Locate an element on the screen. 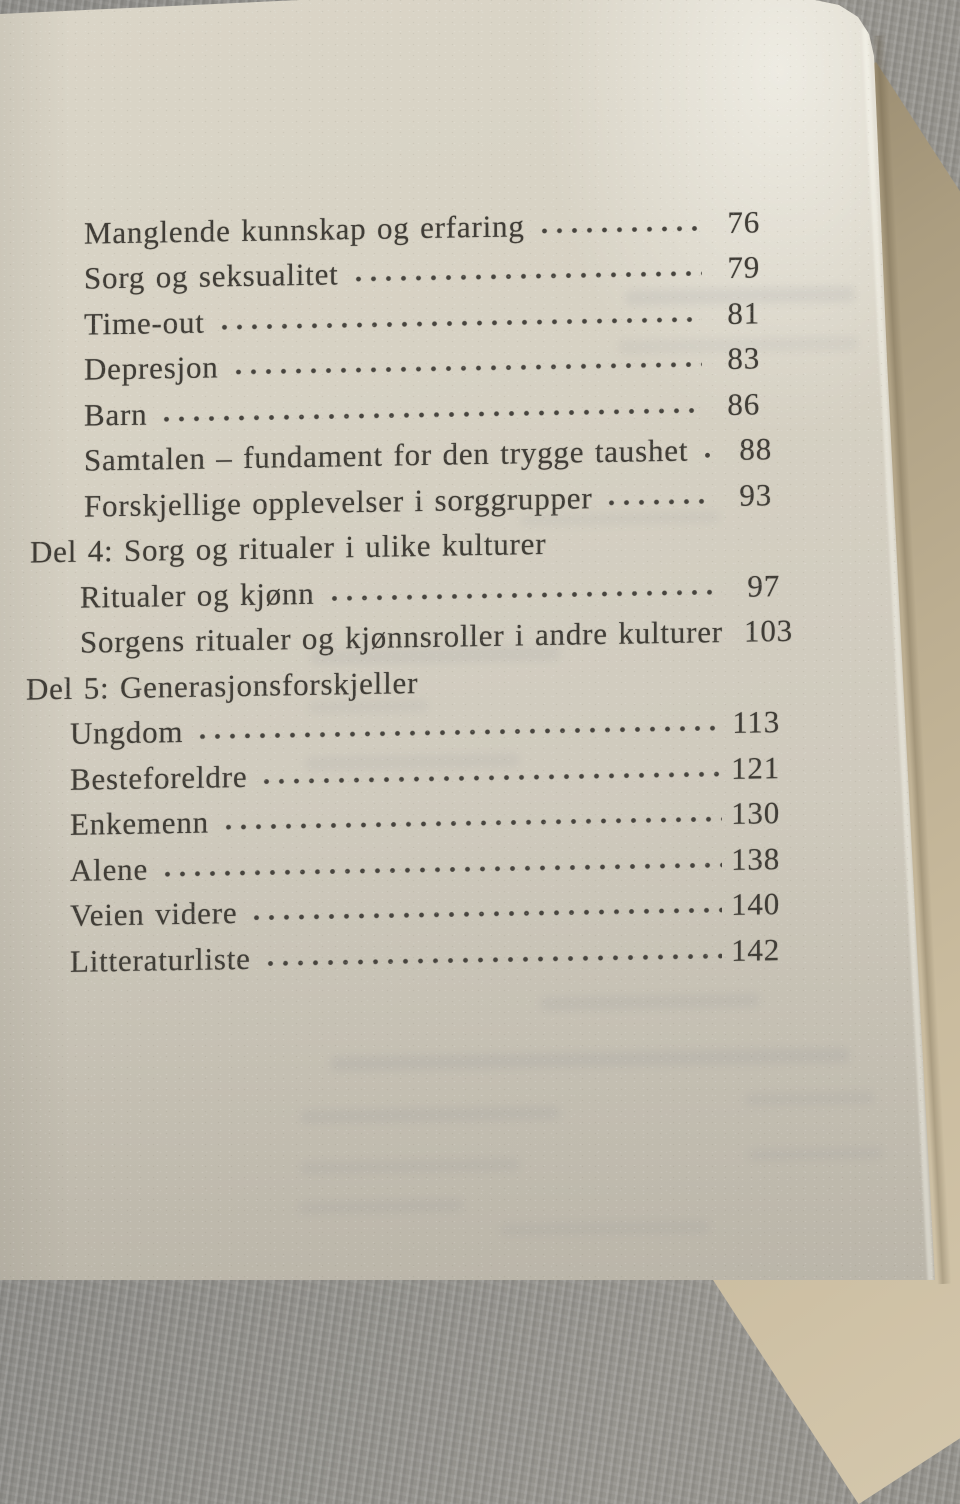 Image resolution: width=960 pixels, height=1504 pixels. toc-page-number: 76 is located at coordinates (743, 222).